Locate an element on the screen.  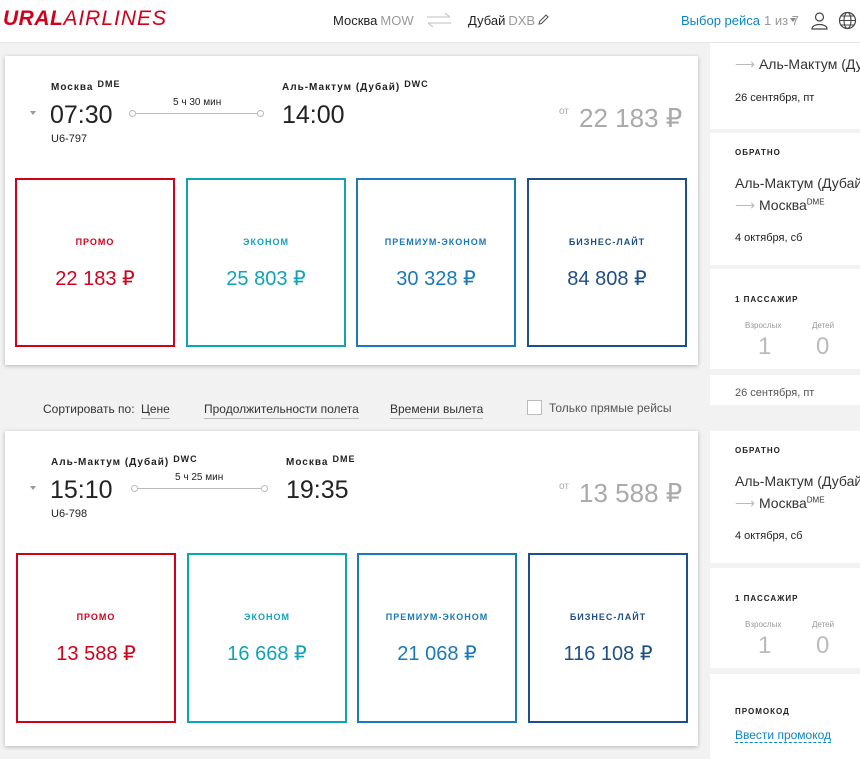
destination-city: Дубай is located at coordinates (487, 20).